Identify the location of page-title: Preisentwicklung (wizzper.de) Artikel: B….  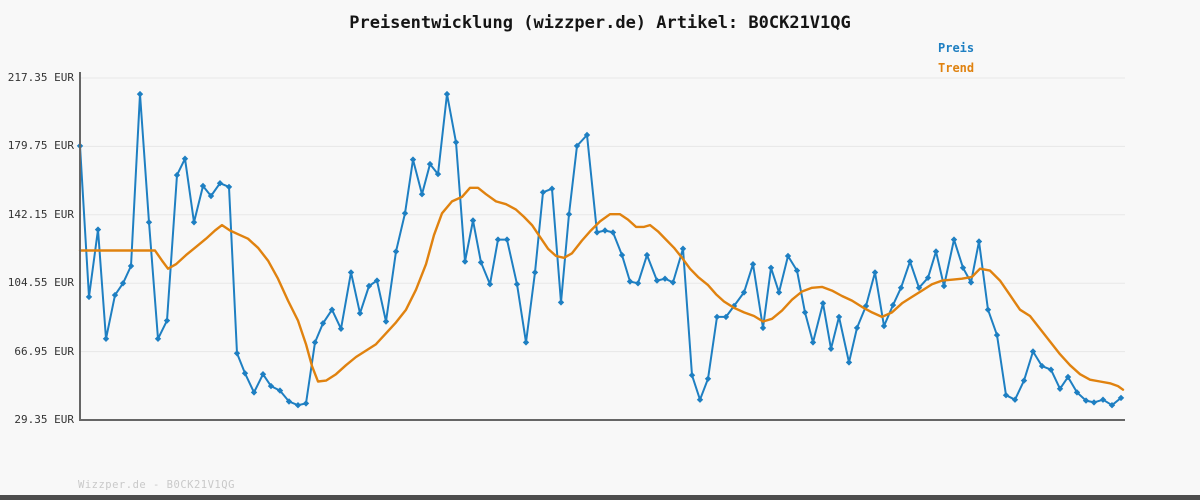
(600, 23).